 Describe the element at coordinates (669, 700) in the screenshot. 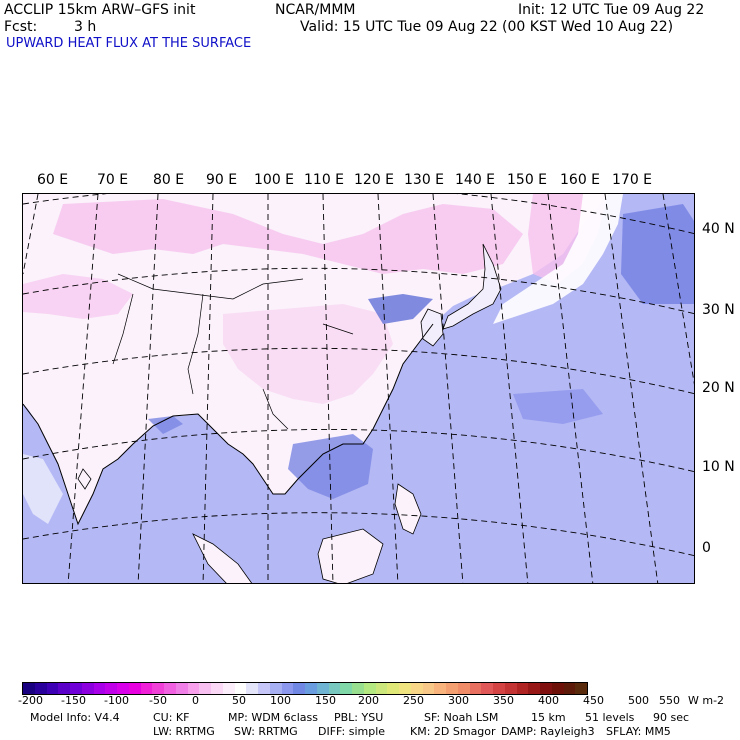

I see `colorbar-tick-label: 550` at that location.